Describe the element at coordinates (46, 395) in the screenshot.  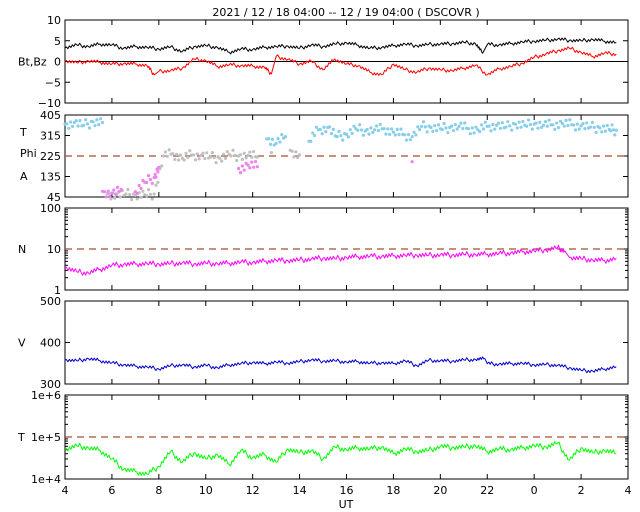
I see `y-tick-label: 1e+6` at that location.